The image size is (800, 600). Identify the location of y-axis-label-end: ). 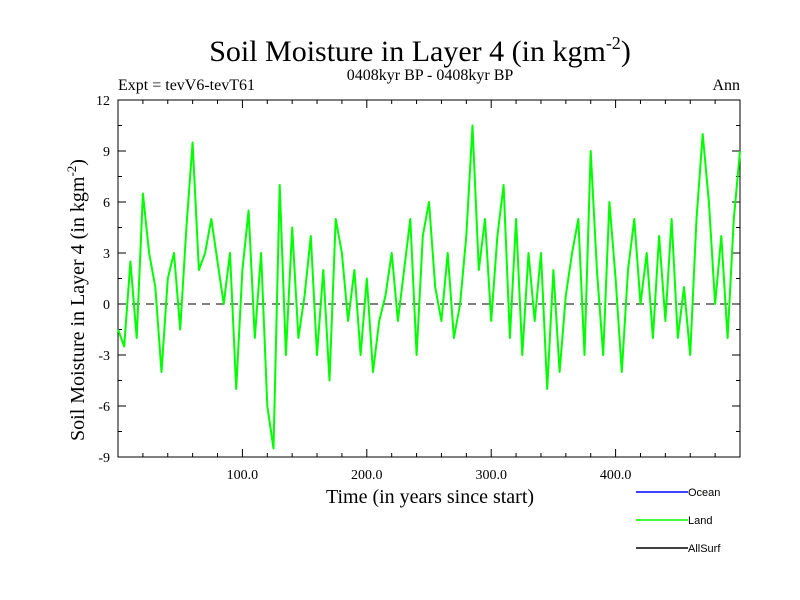
(78, 162).